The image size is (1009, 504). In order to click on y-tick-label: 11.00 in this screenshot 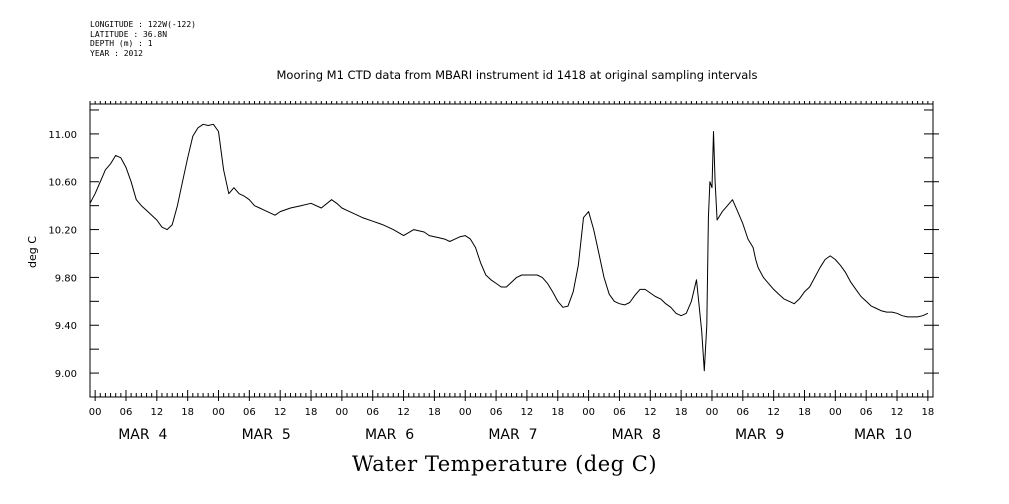, I will do `click(62, 135)`.